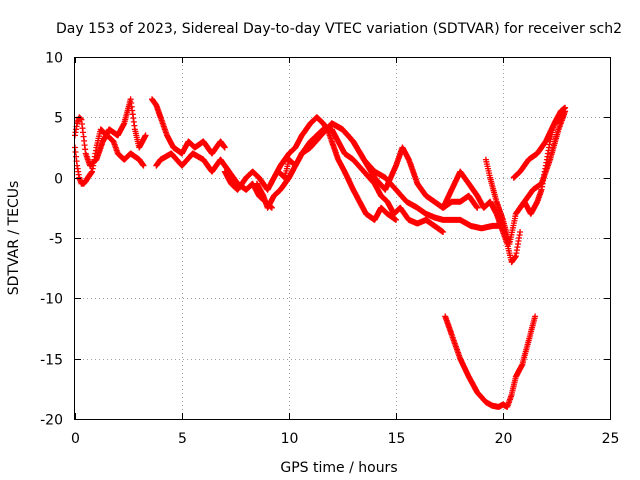 This screenshot has width=640, height=480. Describe the element at coordinates (54, 59) in the screenshot. I see `y-tick-label: 10` at that location.